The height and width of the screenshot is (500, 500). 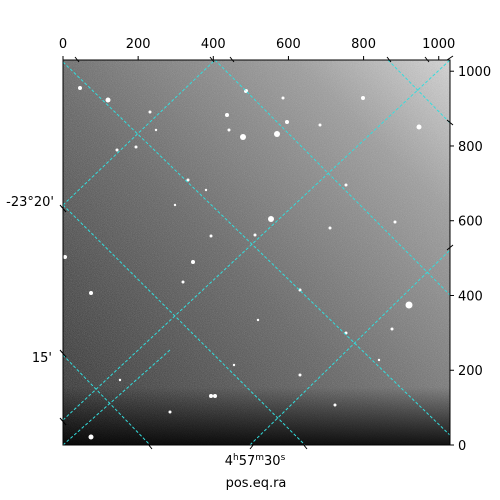 What do you see at coordinates (474, 72) in the screenshot?
I see `y-tick-label: 1000` at bounding box center [474, 72].